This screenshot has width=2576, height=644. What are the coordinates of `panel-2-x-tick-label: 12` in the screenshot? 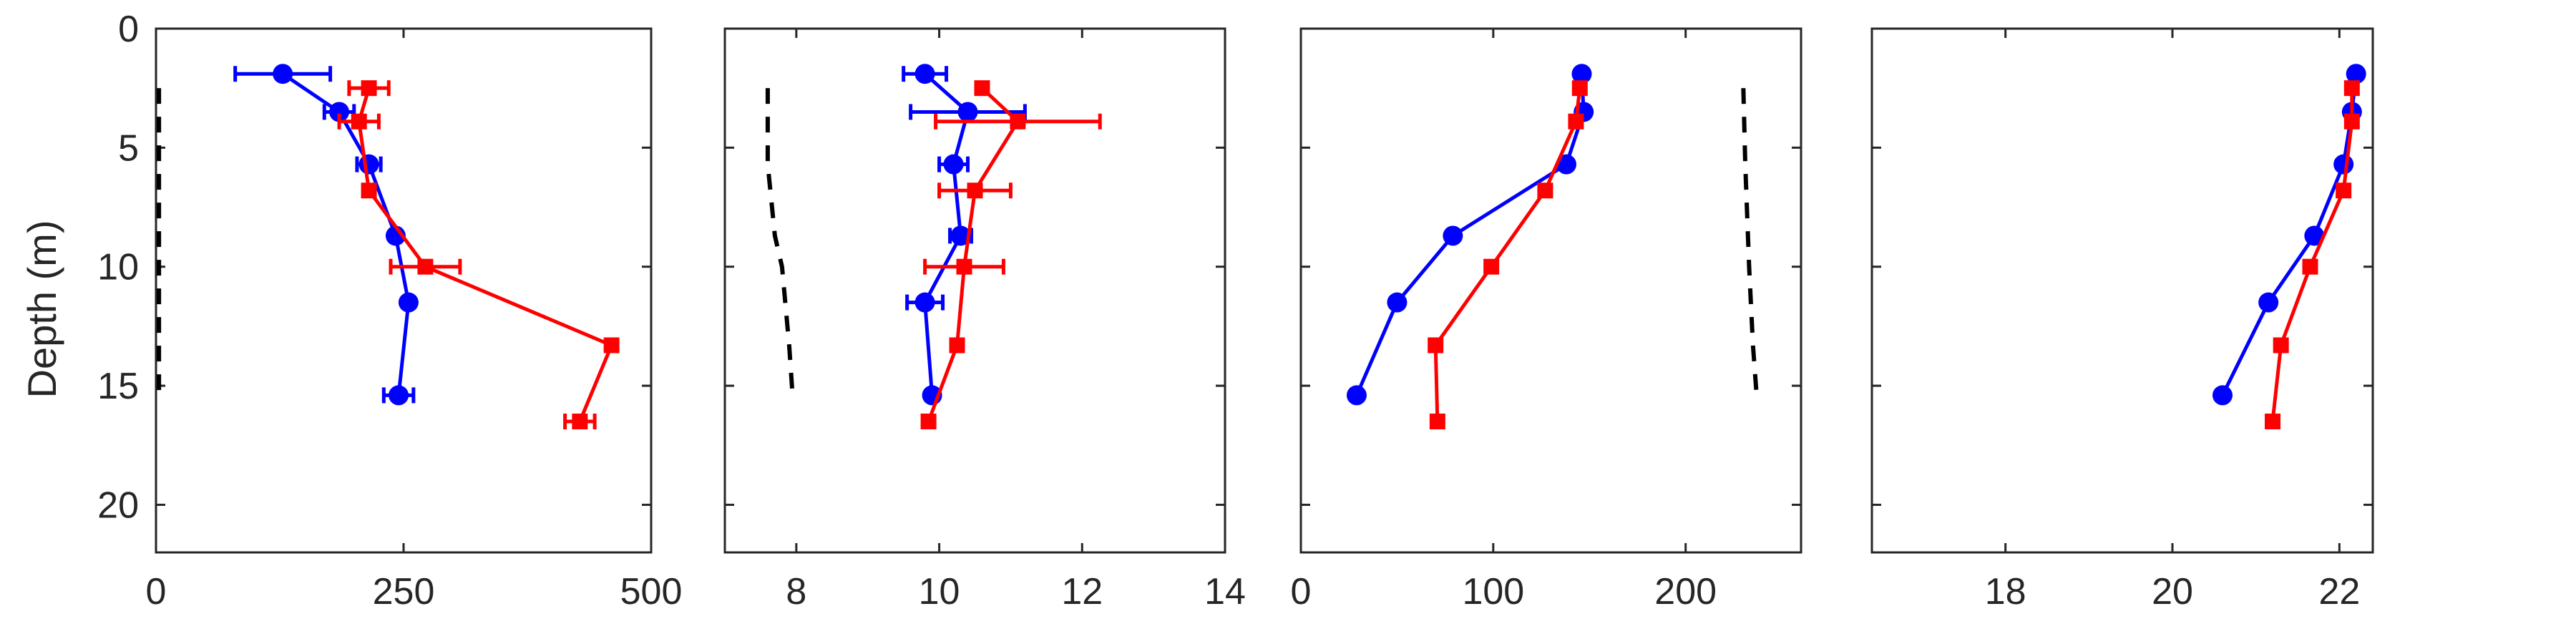 It's located at (1082, 592).